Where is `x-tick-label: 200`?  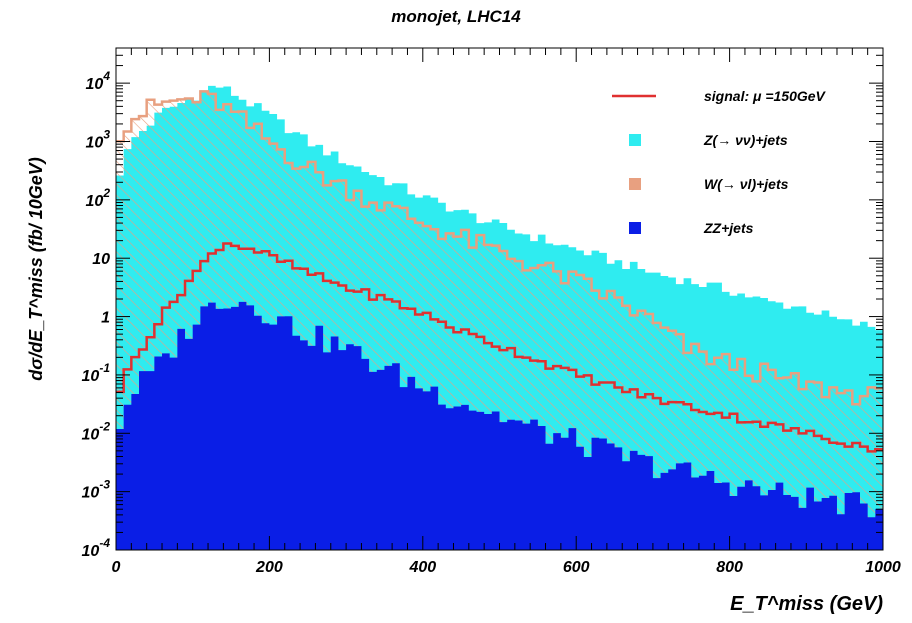 x-tick-label: 200 is located at coordinates (269, 567).